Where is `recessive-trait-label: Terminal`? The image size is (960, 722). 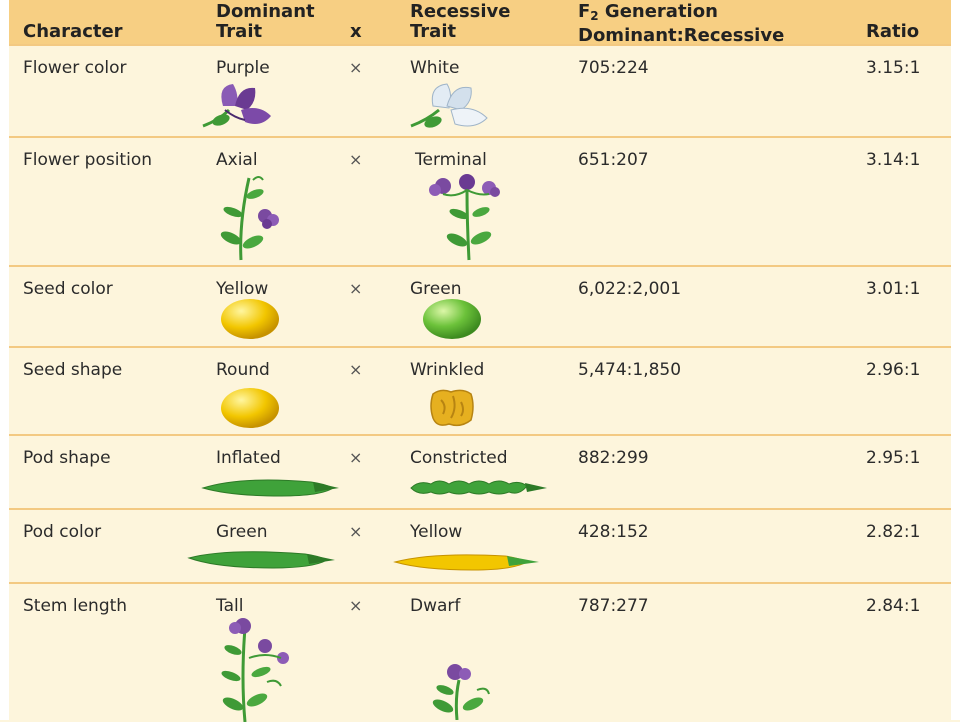 recessive-trait-label: Terminal is located at coordinates (451, 160).